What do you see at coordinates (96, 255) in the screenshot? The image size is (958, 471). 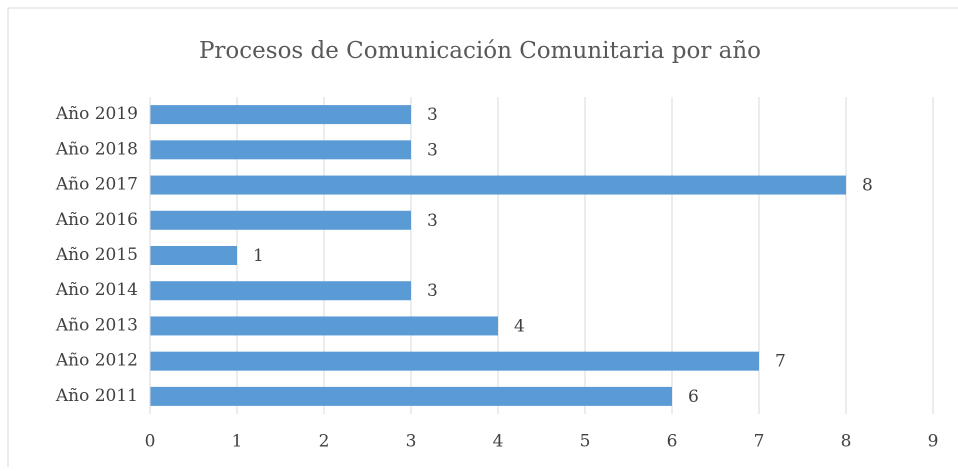 I see `y-tick-label: Año 2015` at bounding box center [96, 255].